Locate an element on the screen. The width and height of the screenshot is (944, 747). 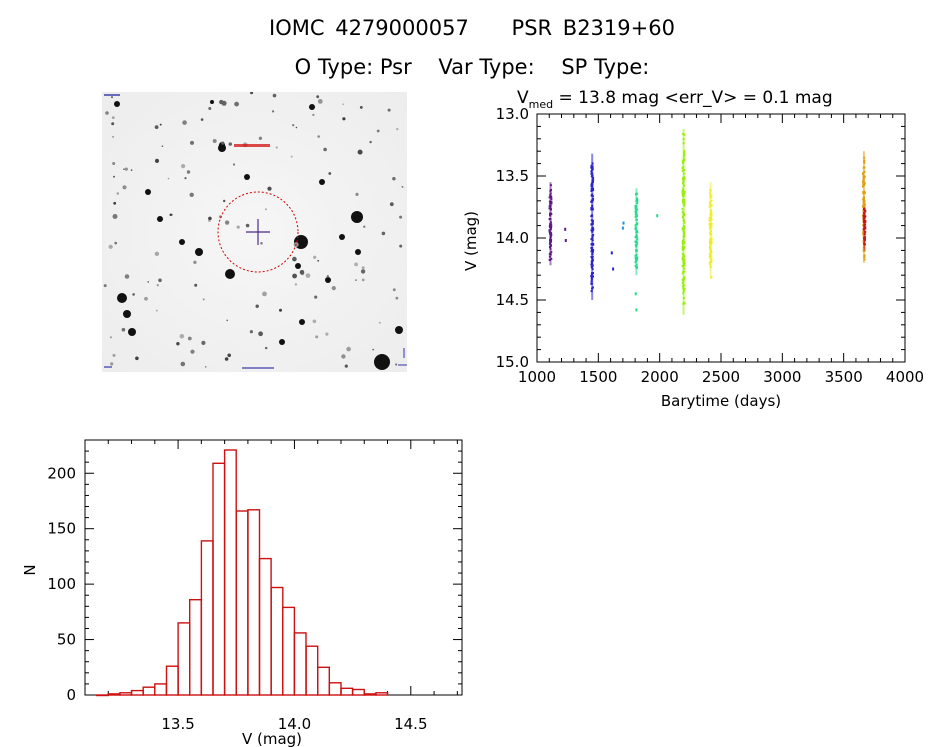
image-corner-label is located at coordinates (112, 95).